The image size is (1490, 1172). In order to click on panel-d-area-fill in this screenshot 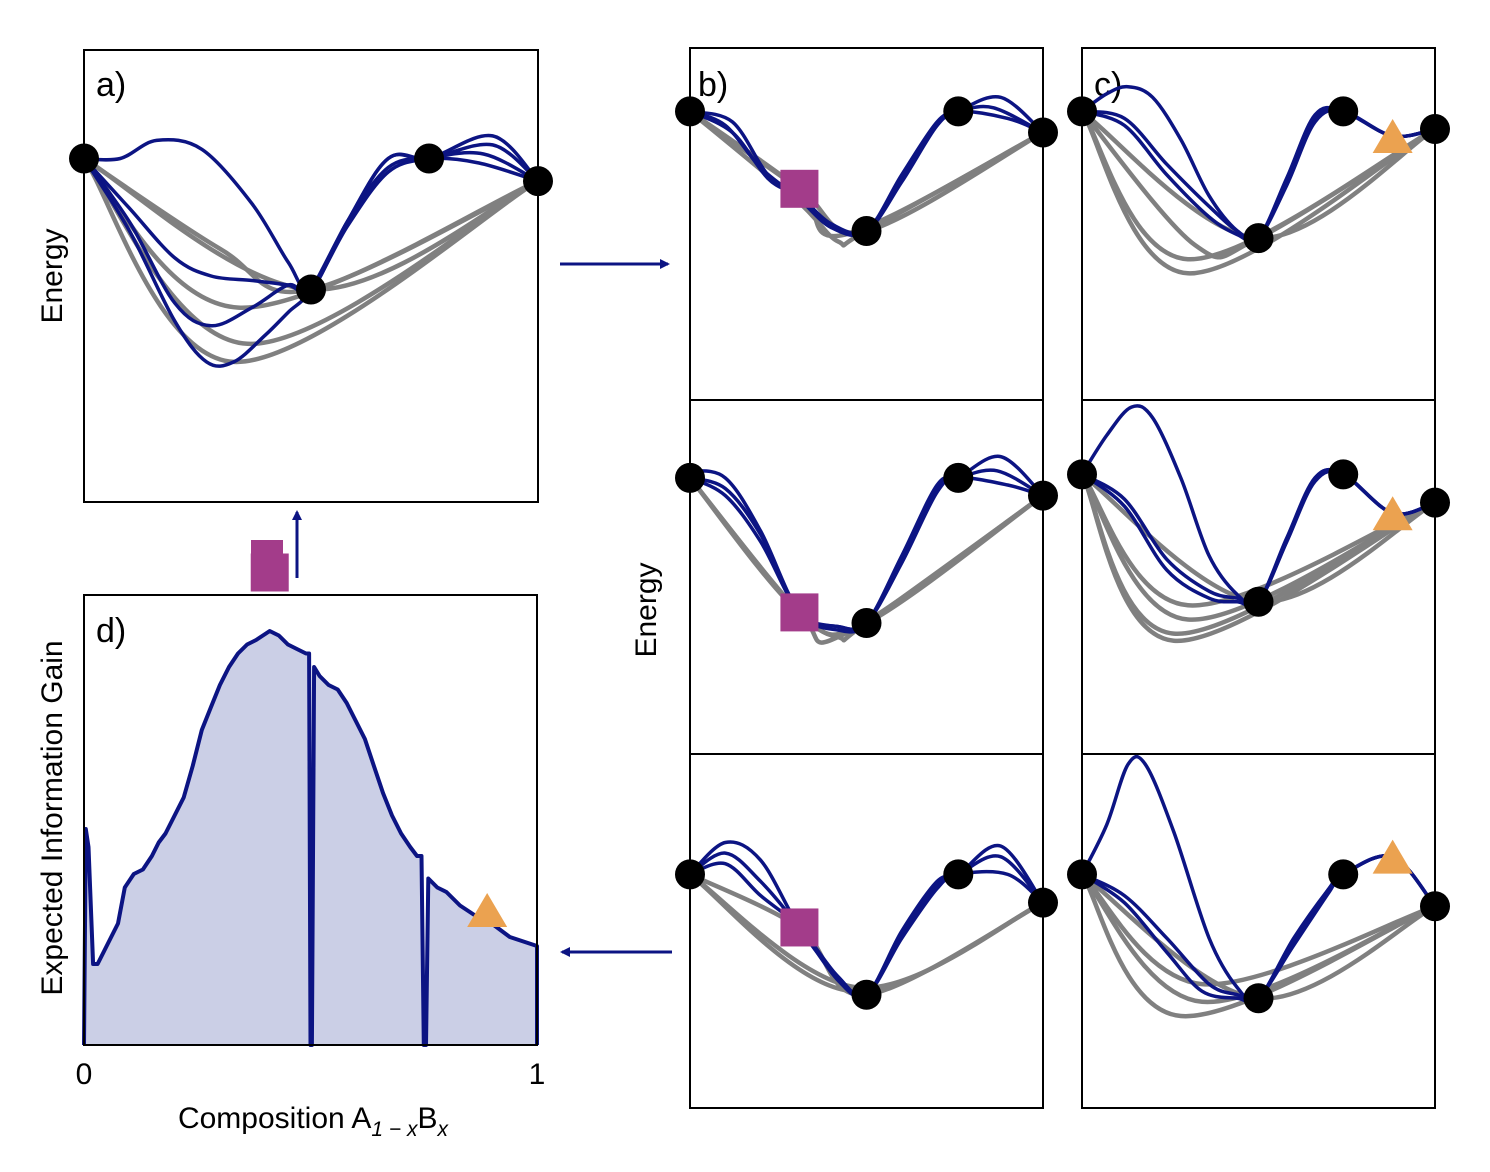, I will do `click(310, 838)`.